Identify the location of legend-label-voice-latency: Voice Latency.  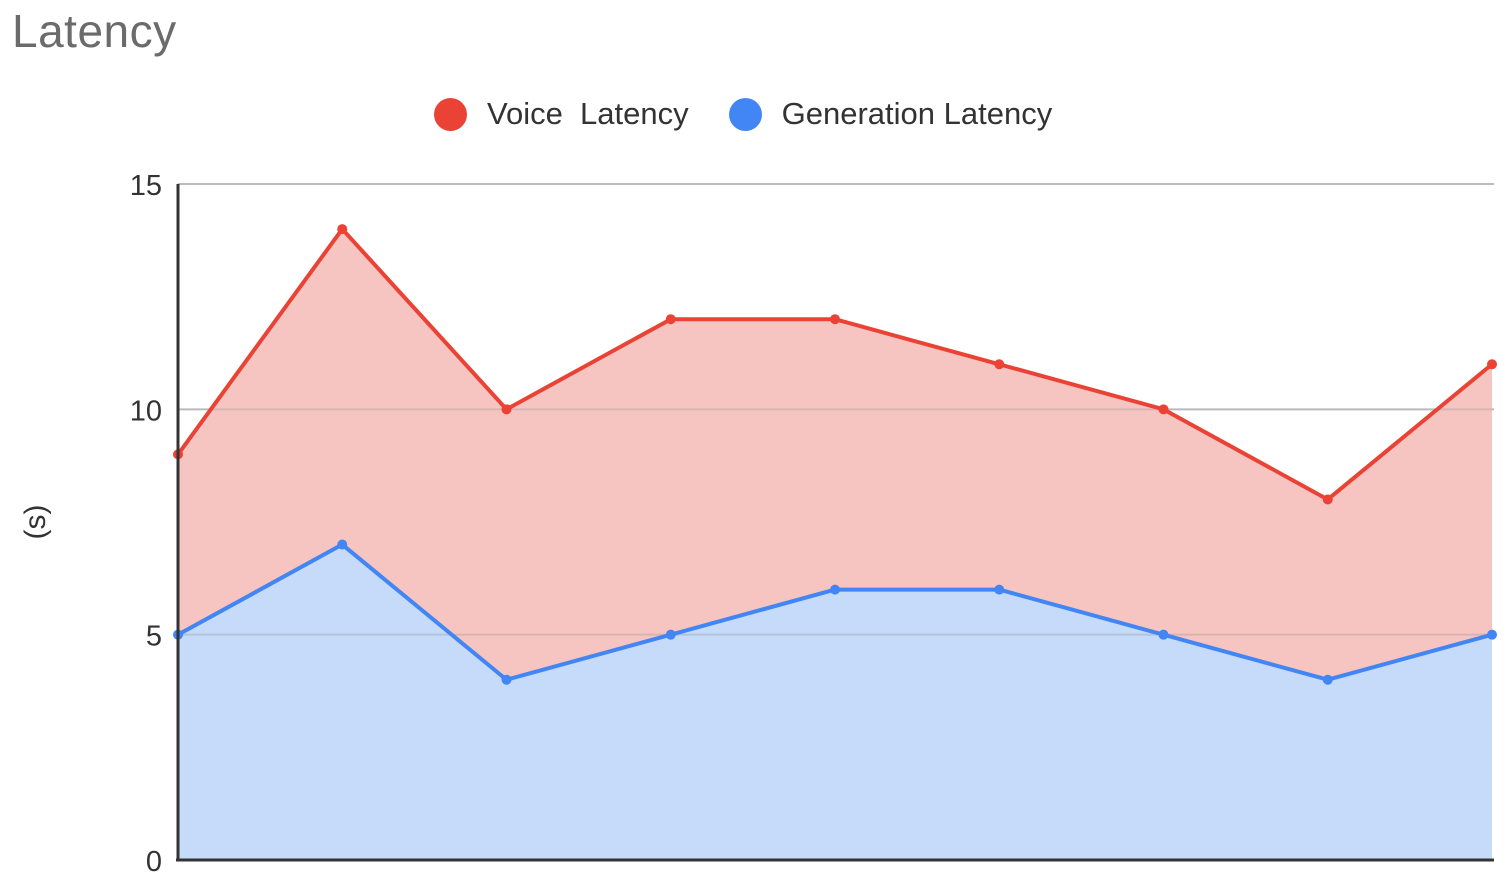
(588, 113).